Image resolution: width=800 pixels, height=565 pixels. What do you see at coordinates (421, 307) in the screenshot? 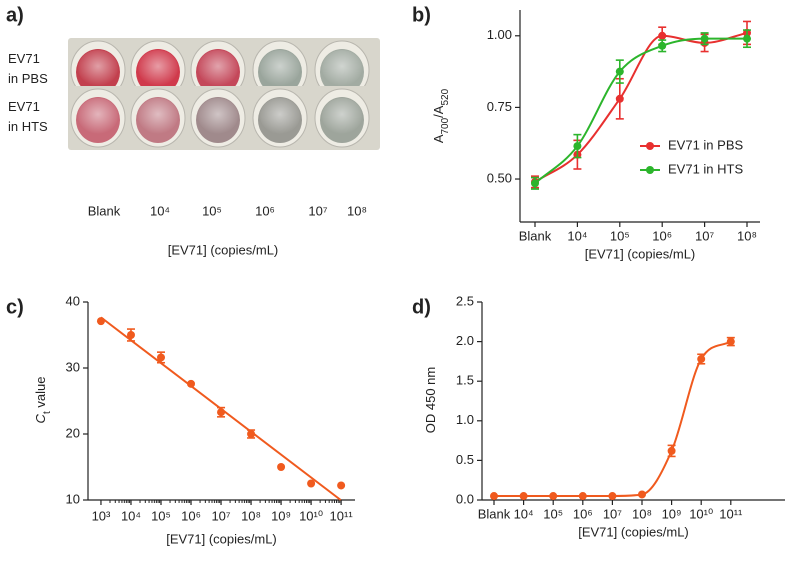
I see `panel-label: d)` at bounding box center [421, 307].